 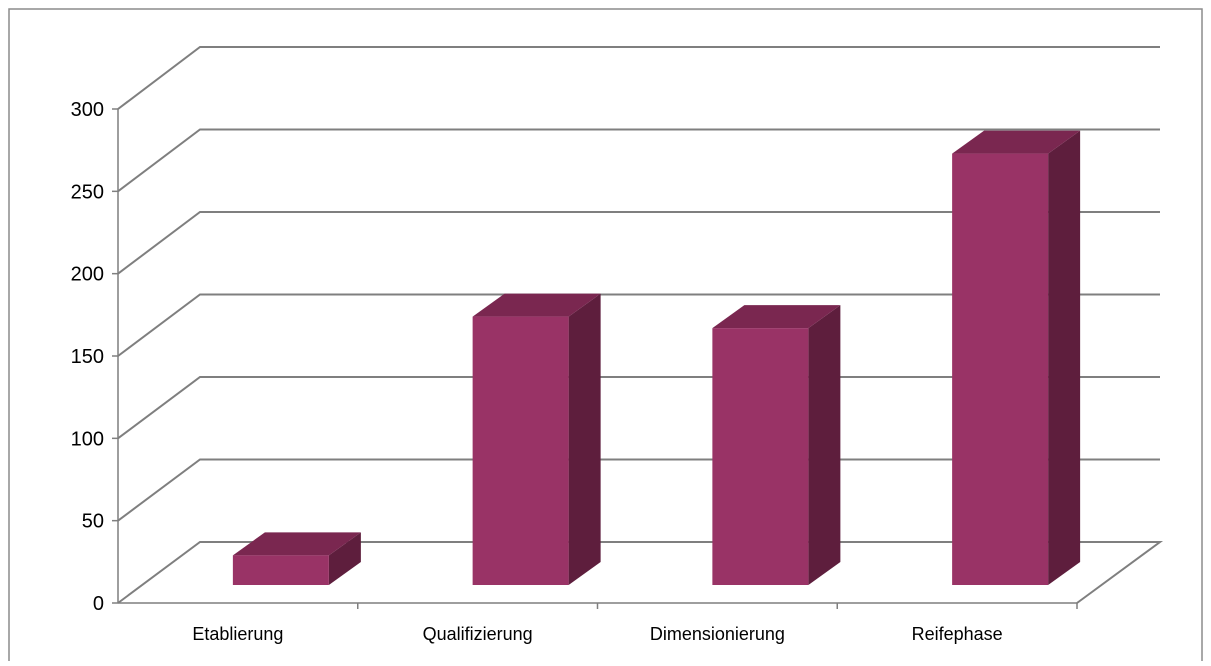 I want to click on y-tick-label: 0, so click(x=98, y=604).